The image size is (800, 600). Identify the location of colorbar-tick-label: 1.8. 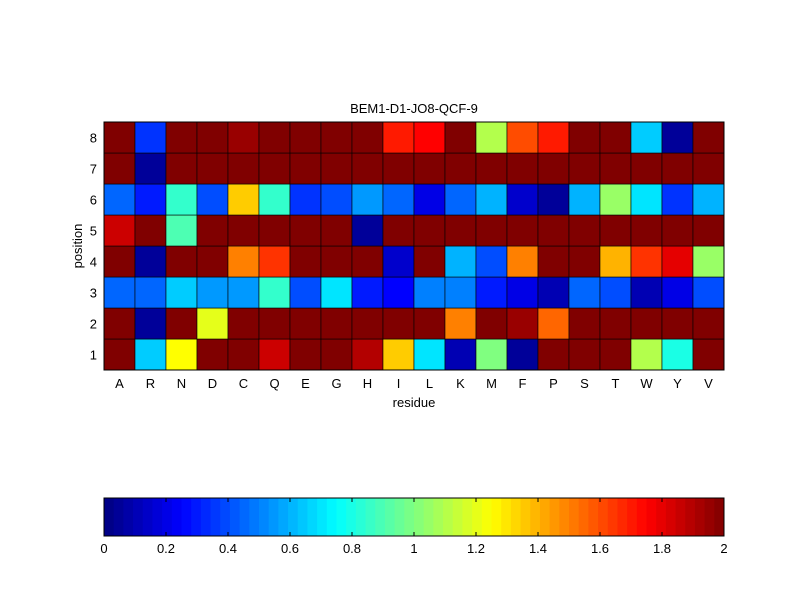
(662, 548).